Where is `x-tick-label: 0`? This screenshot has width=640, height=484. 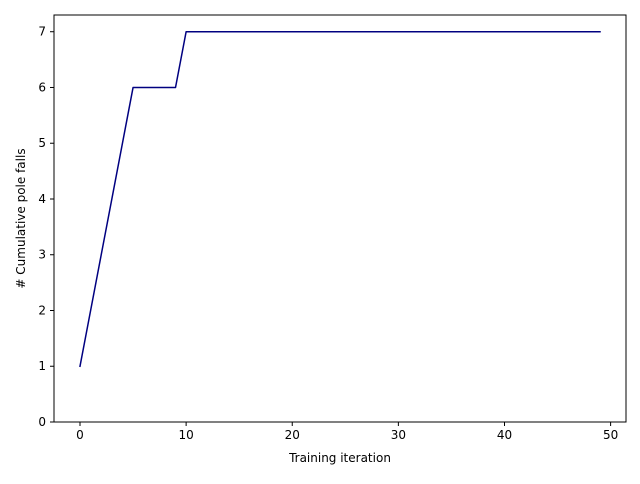 x-tick-label: 0 is located at coordinates (80, 435).